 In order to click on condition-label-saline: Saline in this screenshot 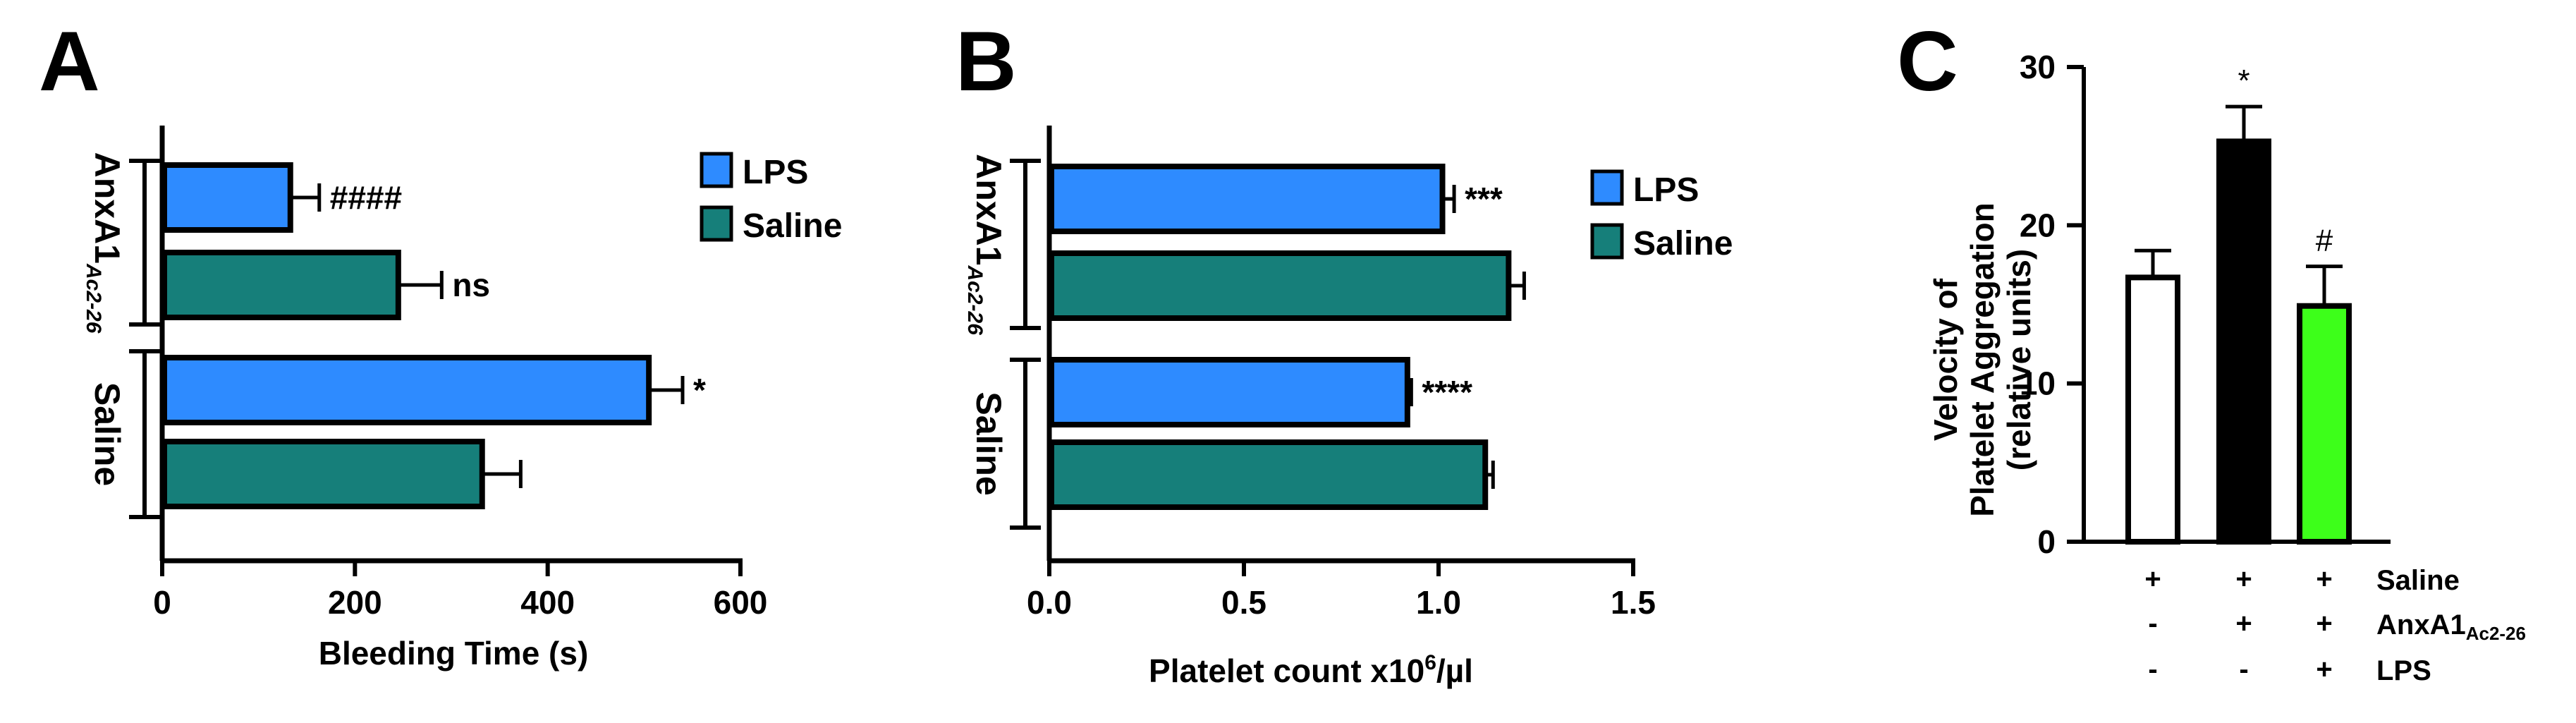, I will do `click(2418, 580)`.